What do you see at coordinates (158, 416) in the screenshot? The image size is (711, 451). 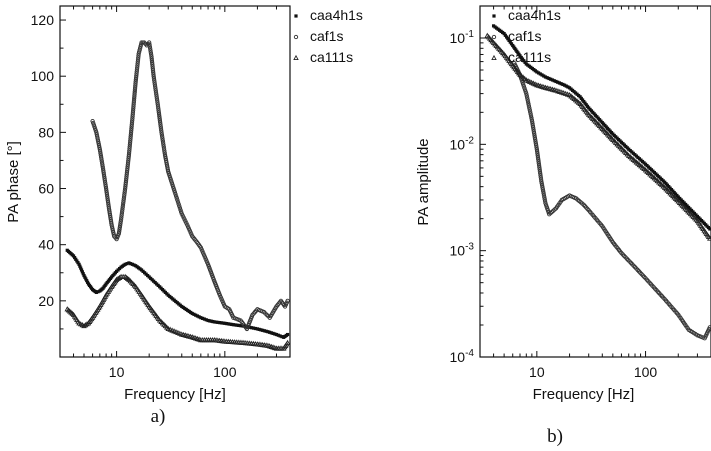 I see `panel-label: a)` at bounding box center [158, 416].